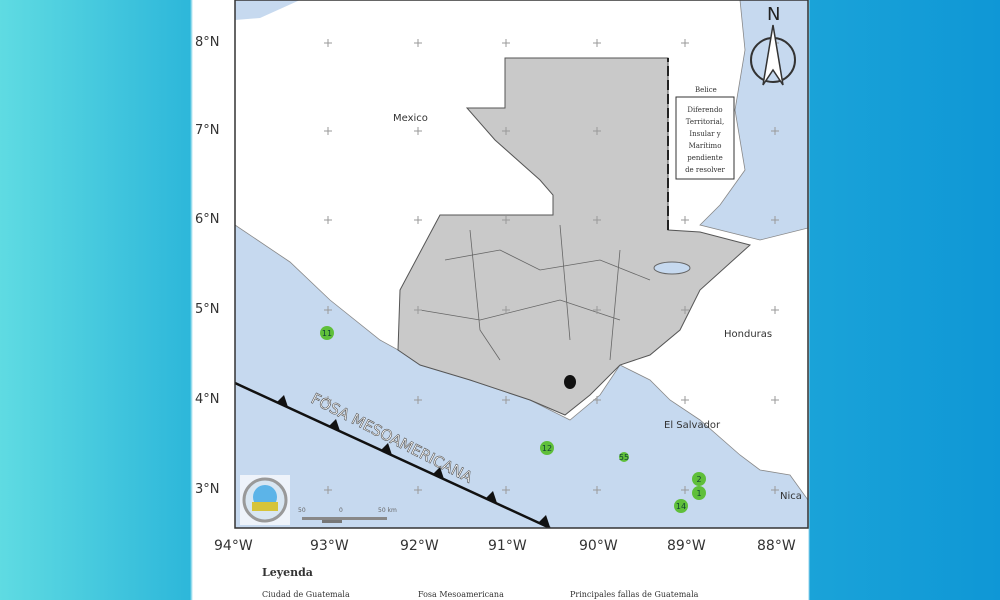  What do you see at coordinates (704, 110) in the screenshot?
I see `belize-note-line: Diferendo` at bounding box center [704, 110].